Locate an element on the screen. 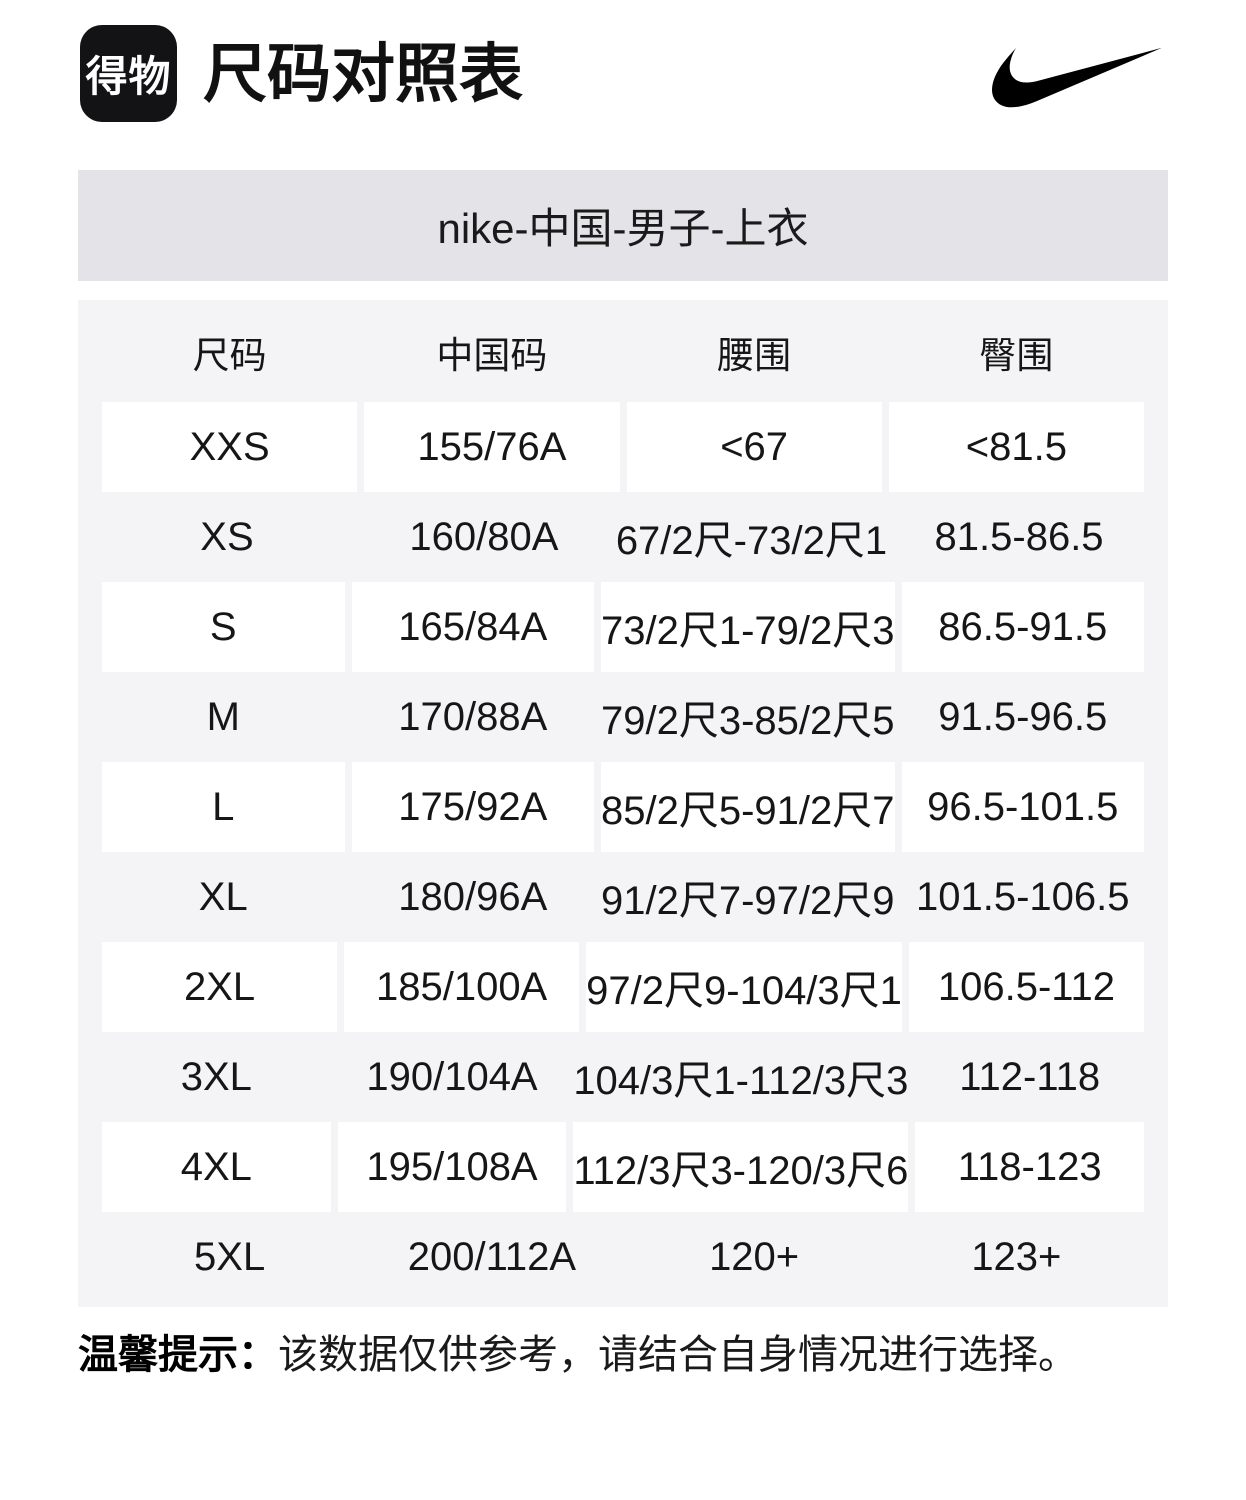  table-row: L 175/92A 85/2尺5-91/2尺7 96.5-101.5 is located at coordinates (623, 807).